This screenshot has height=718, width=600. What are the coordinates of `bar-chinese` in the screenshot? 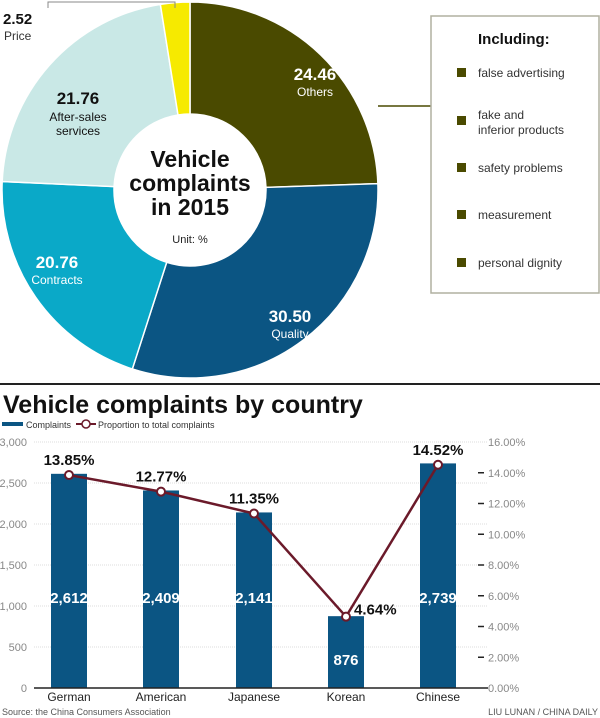 It's located at (438, 575).